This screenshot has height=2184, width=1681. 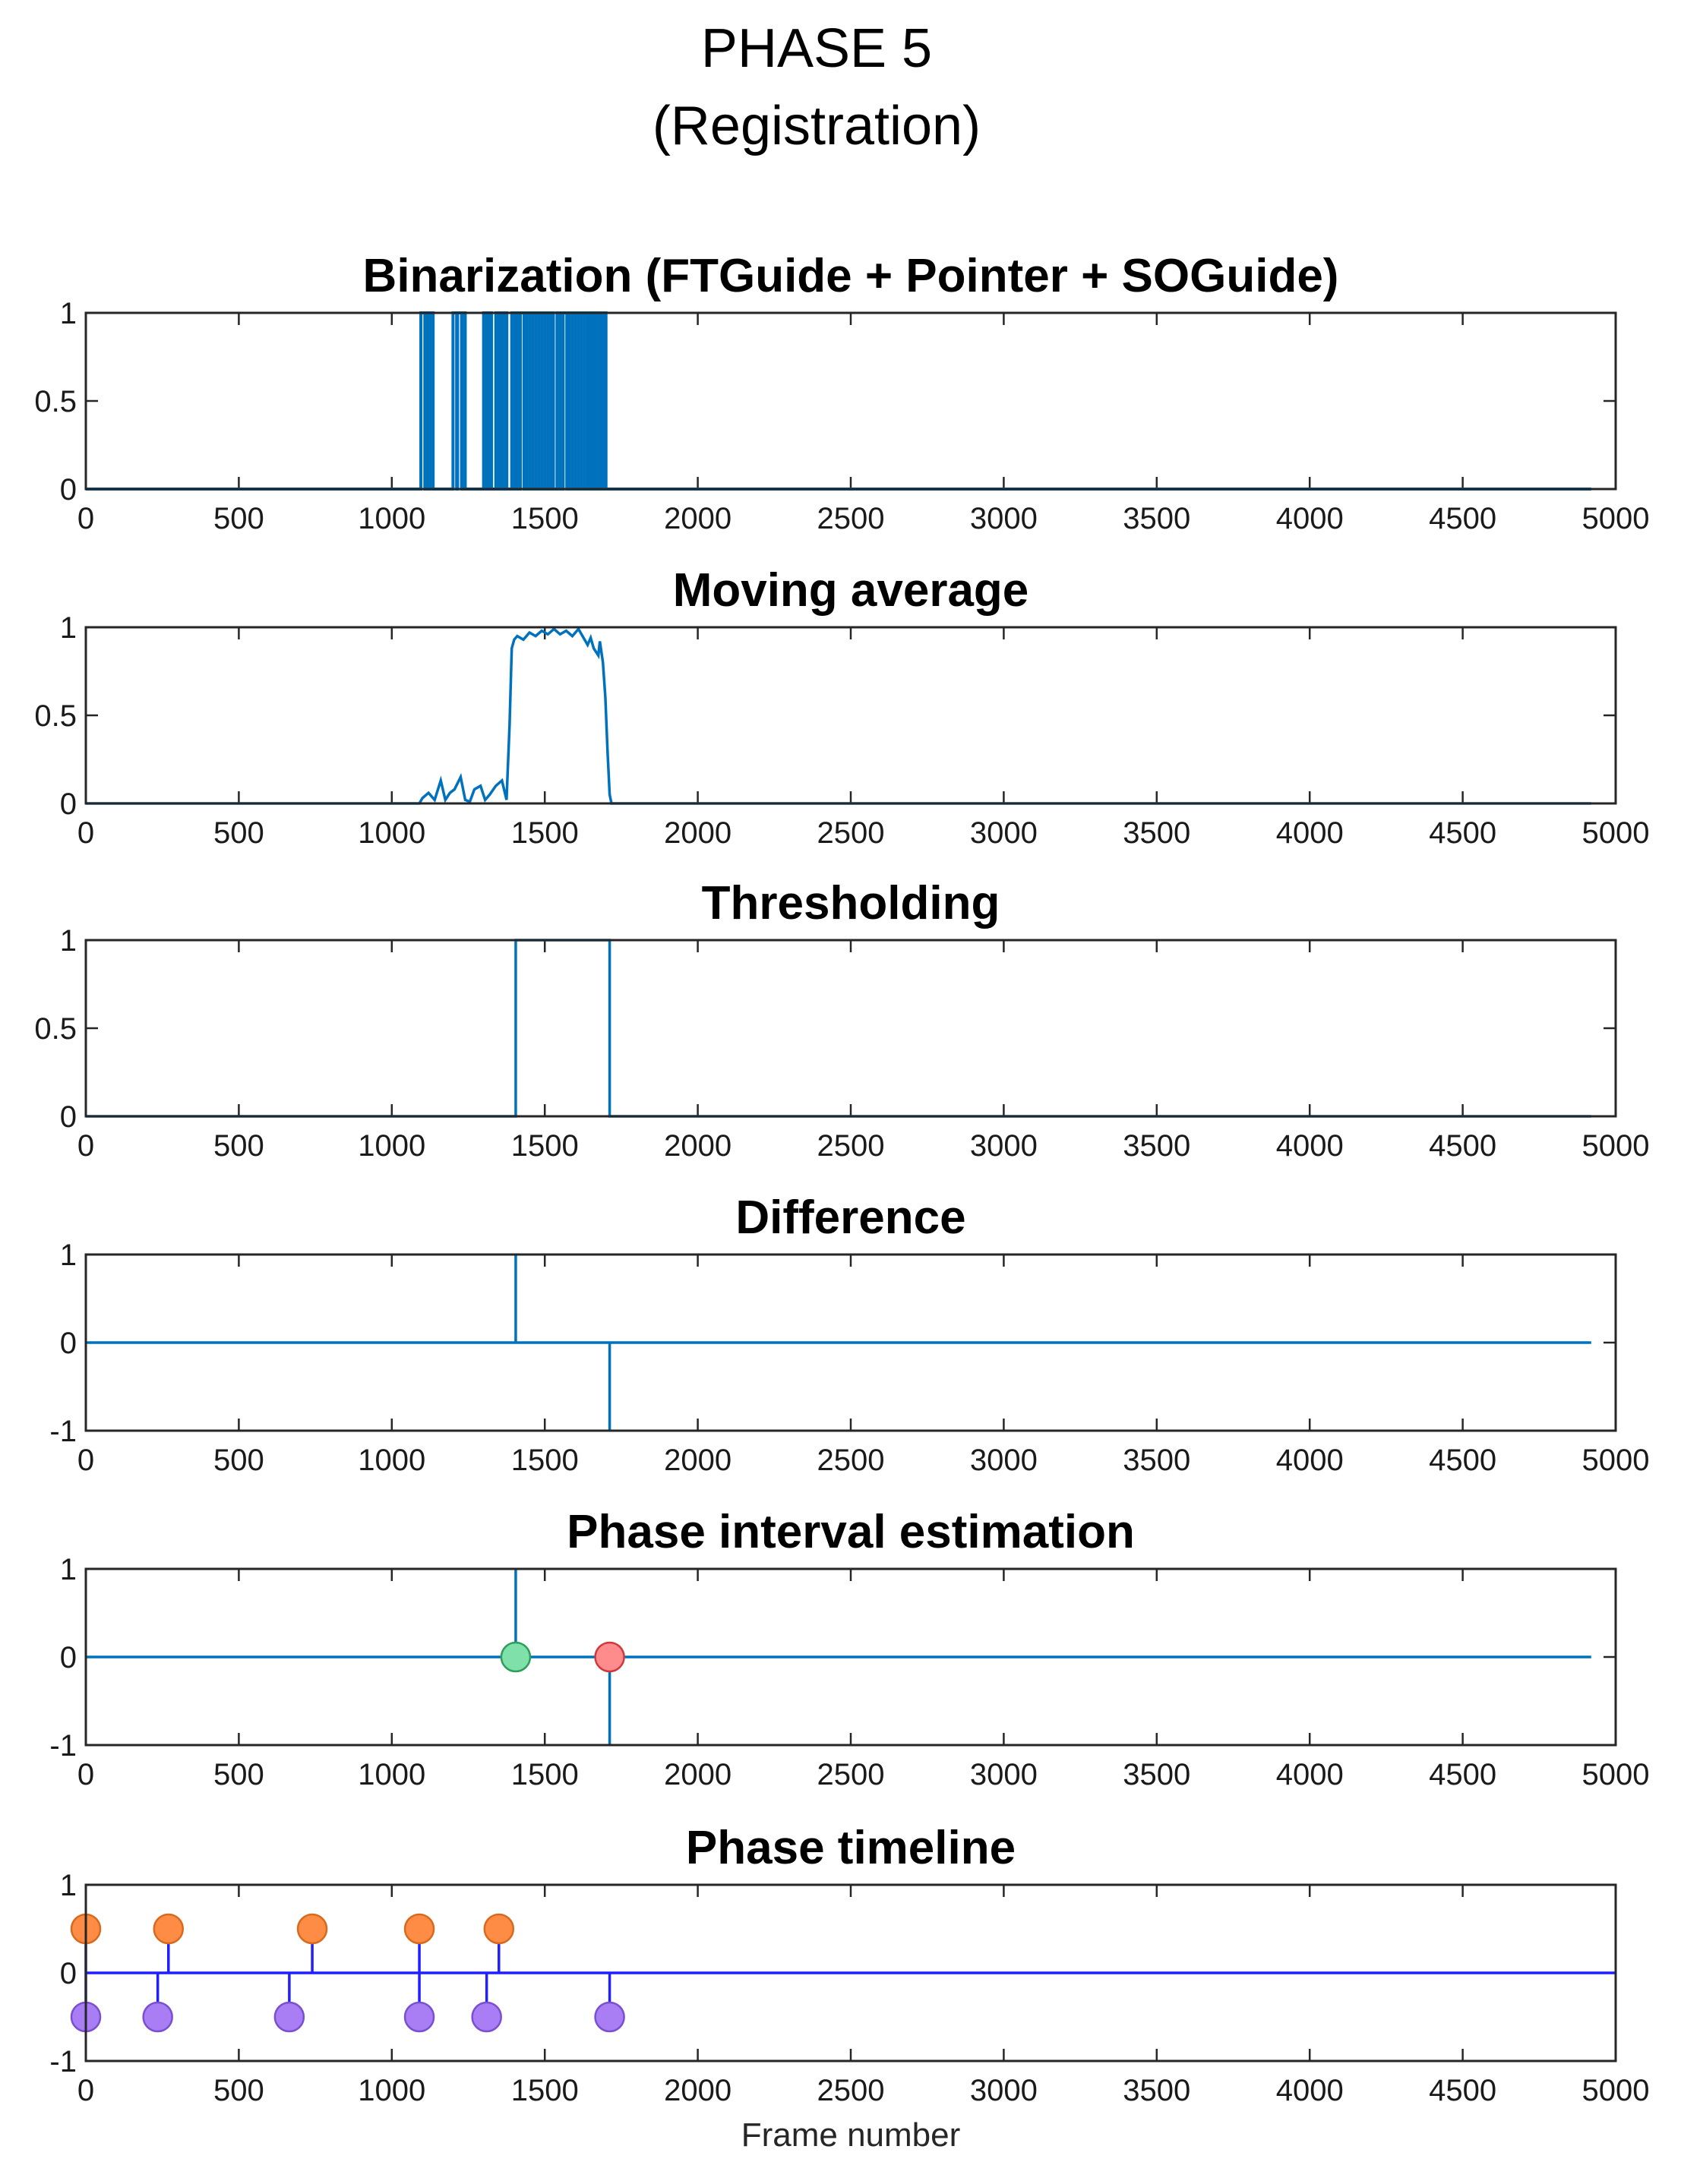 I want to click on subplot-title: Difference, so click(x=850, y=1217).